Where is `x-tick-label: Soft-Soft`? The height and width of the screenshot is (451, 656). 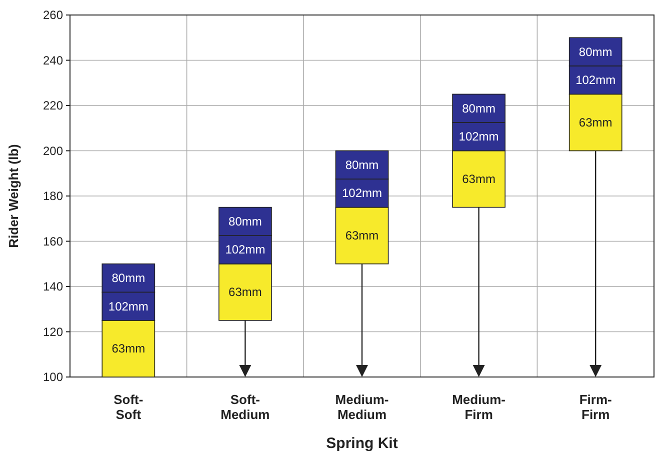
x-tick-label: Soft-Soft is located at coordinates (129, 407).